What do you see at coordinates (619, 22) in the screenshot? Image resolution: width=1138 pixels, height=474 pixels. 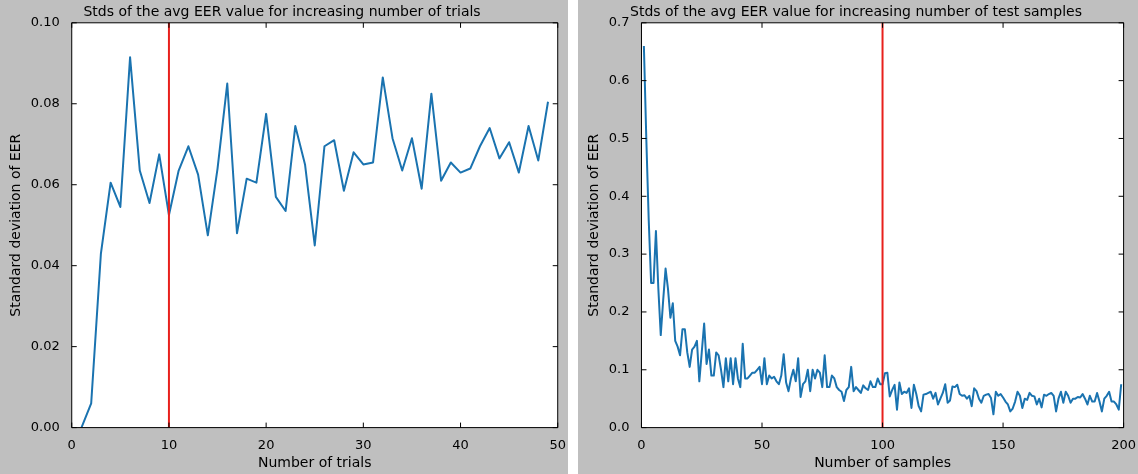 I see `y-tick-label: 0.7` at bounding box center [619, 22].